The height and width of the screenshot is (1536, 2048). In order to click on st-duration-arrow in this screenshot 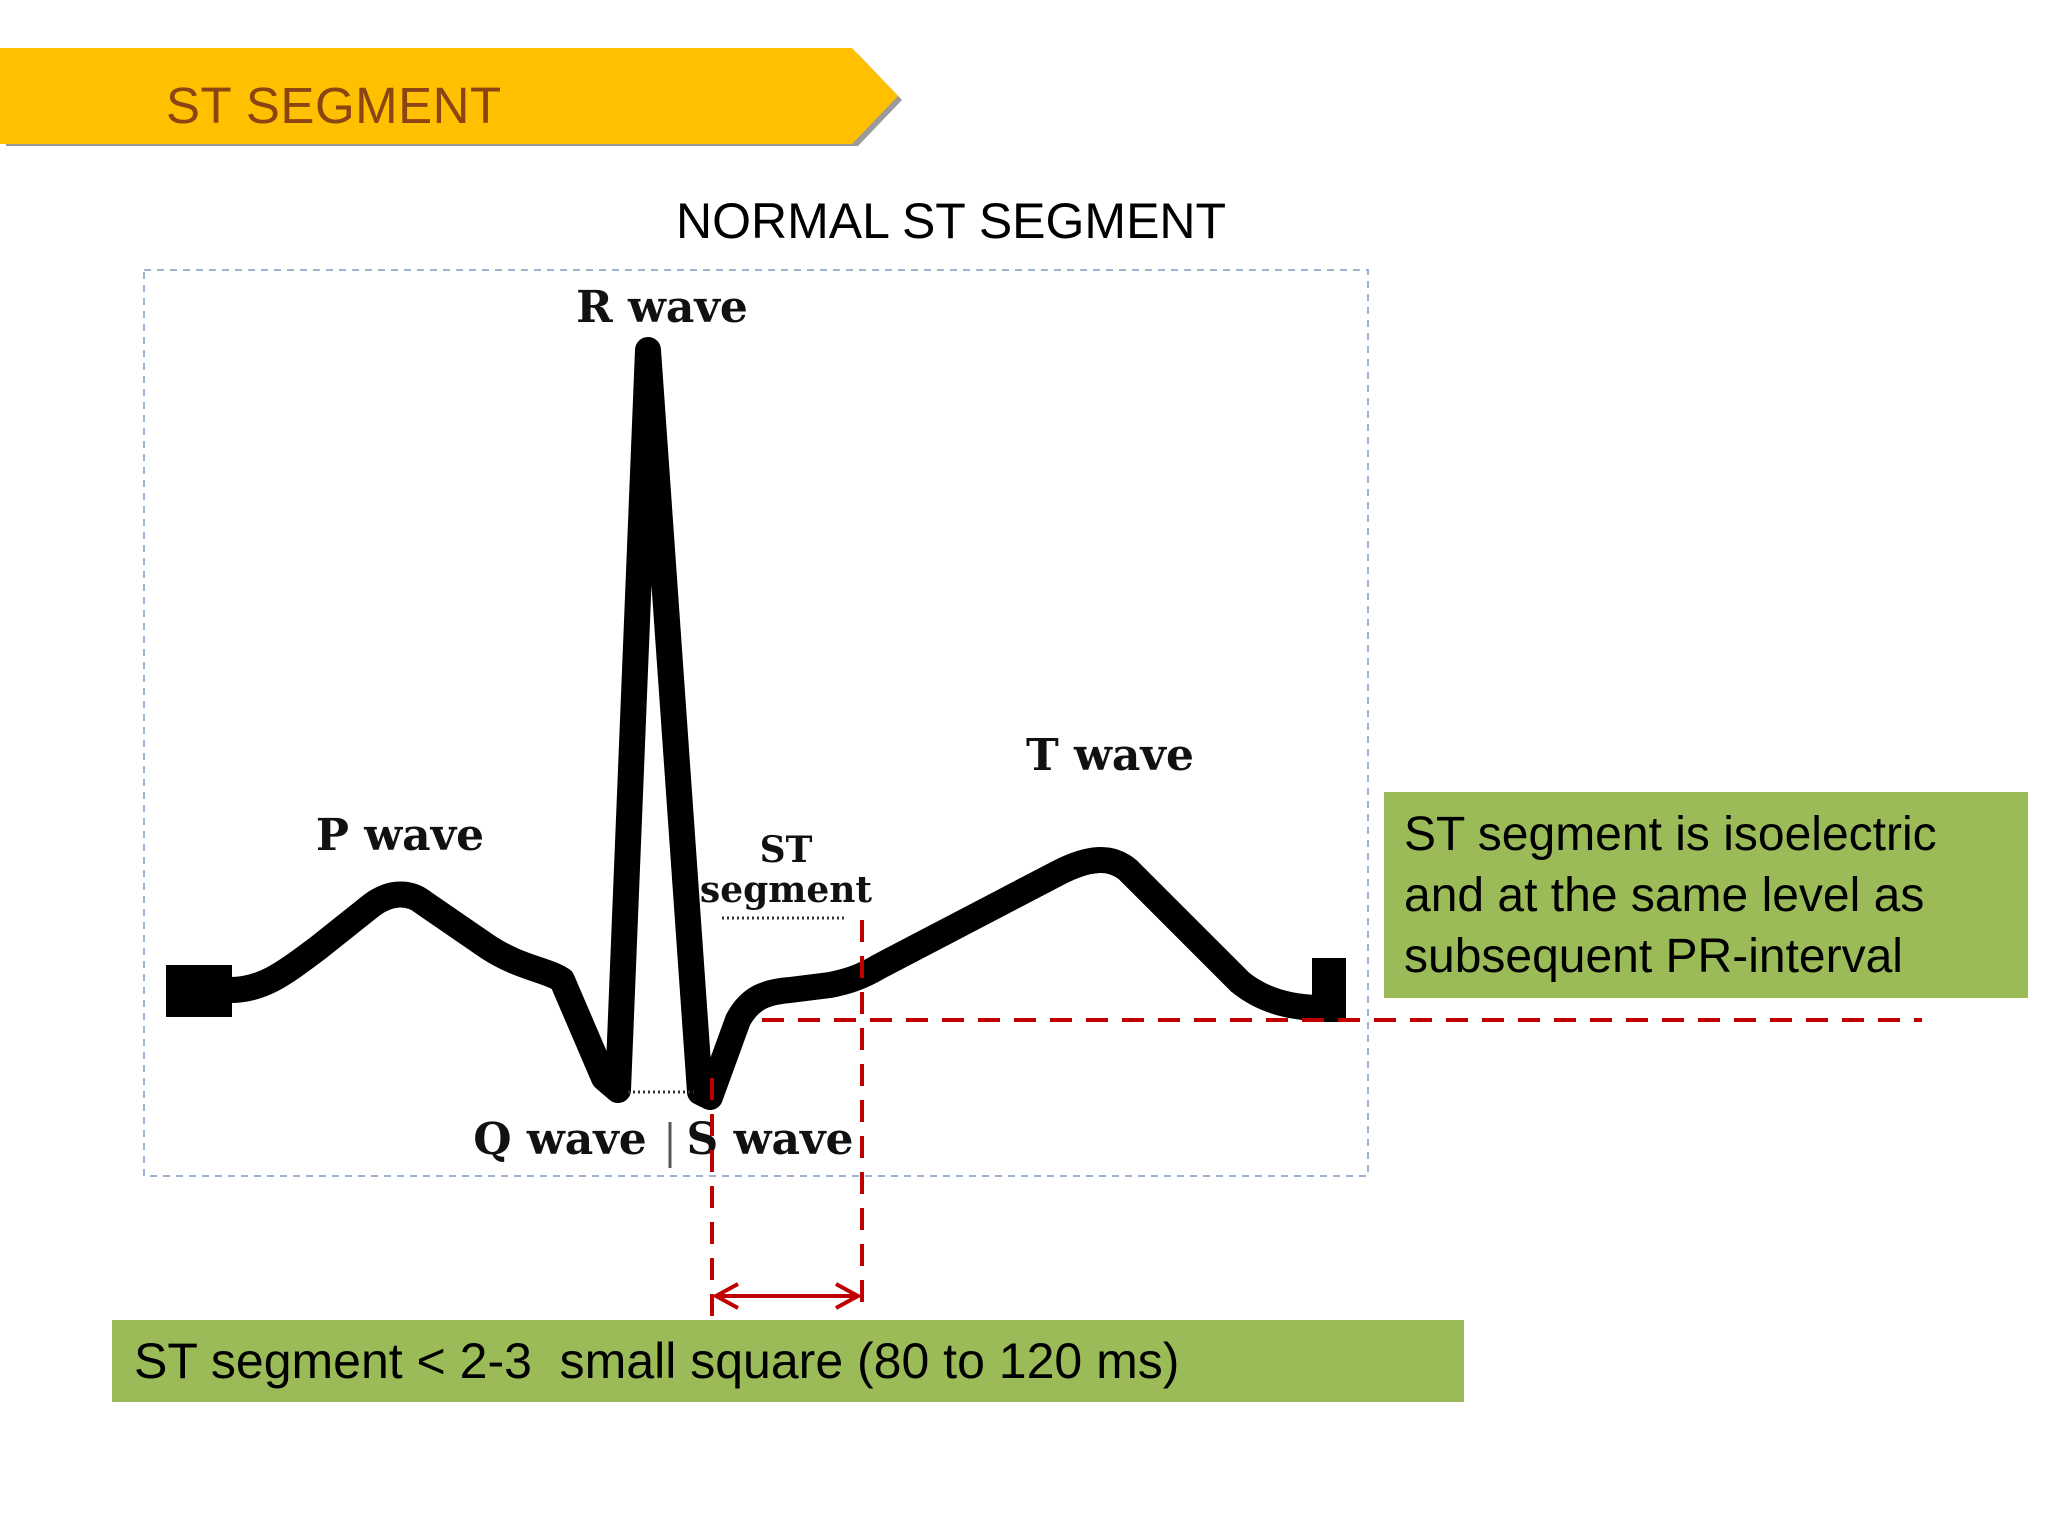, I will do `click(787, 1296)`.